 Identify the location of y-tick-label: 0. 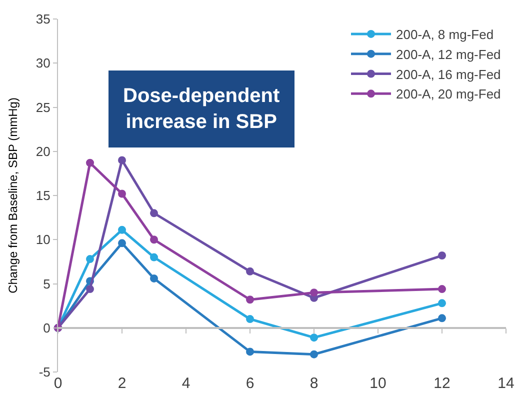
(46, 328).